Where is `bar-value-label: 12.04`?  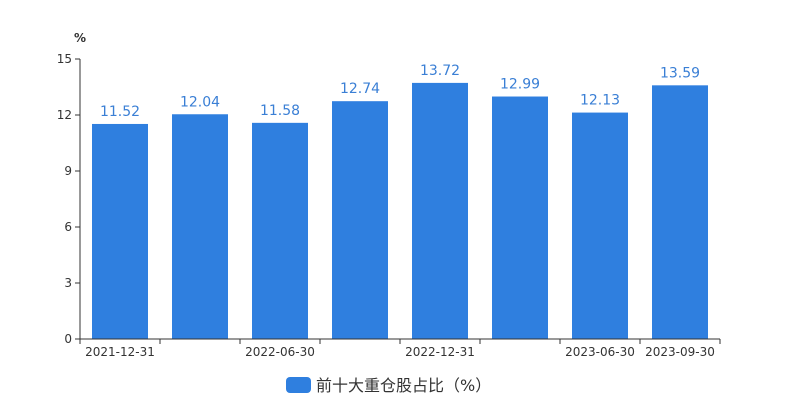 bar-value-label: 12.04 is located at coordinates (200, 102).